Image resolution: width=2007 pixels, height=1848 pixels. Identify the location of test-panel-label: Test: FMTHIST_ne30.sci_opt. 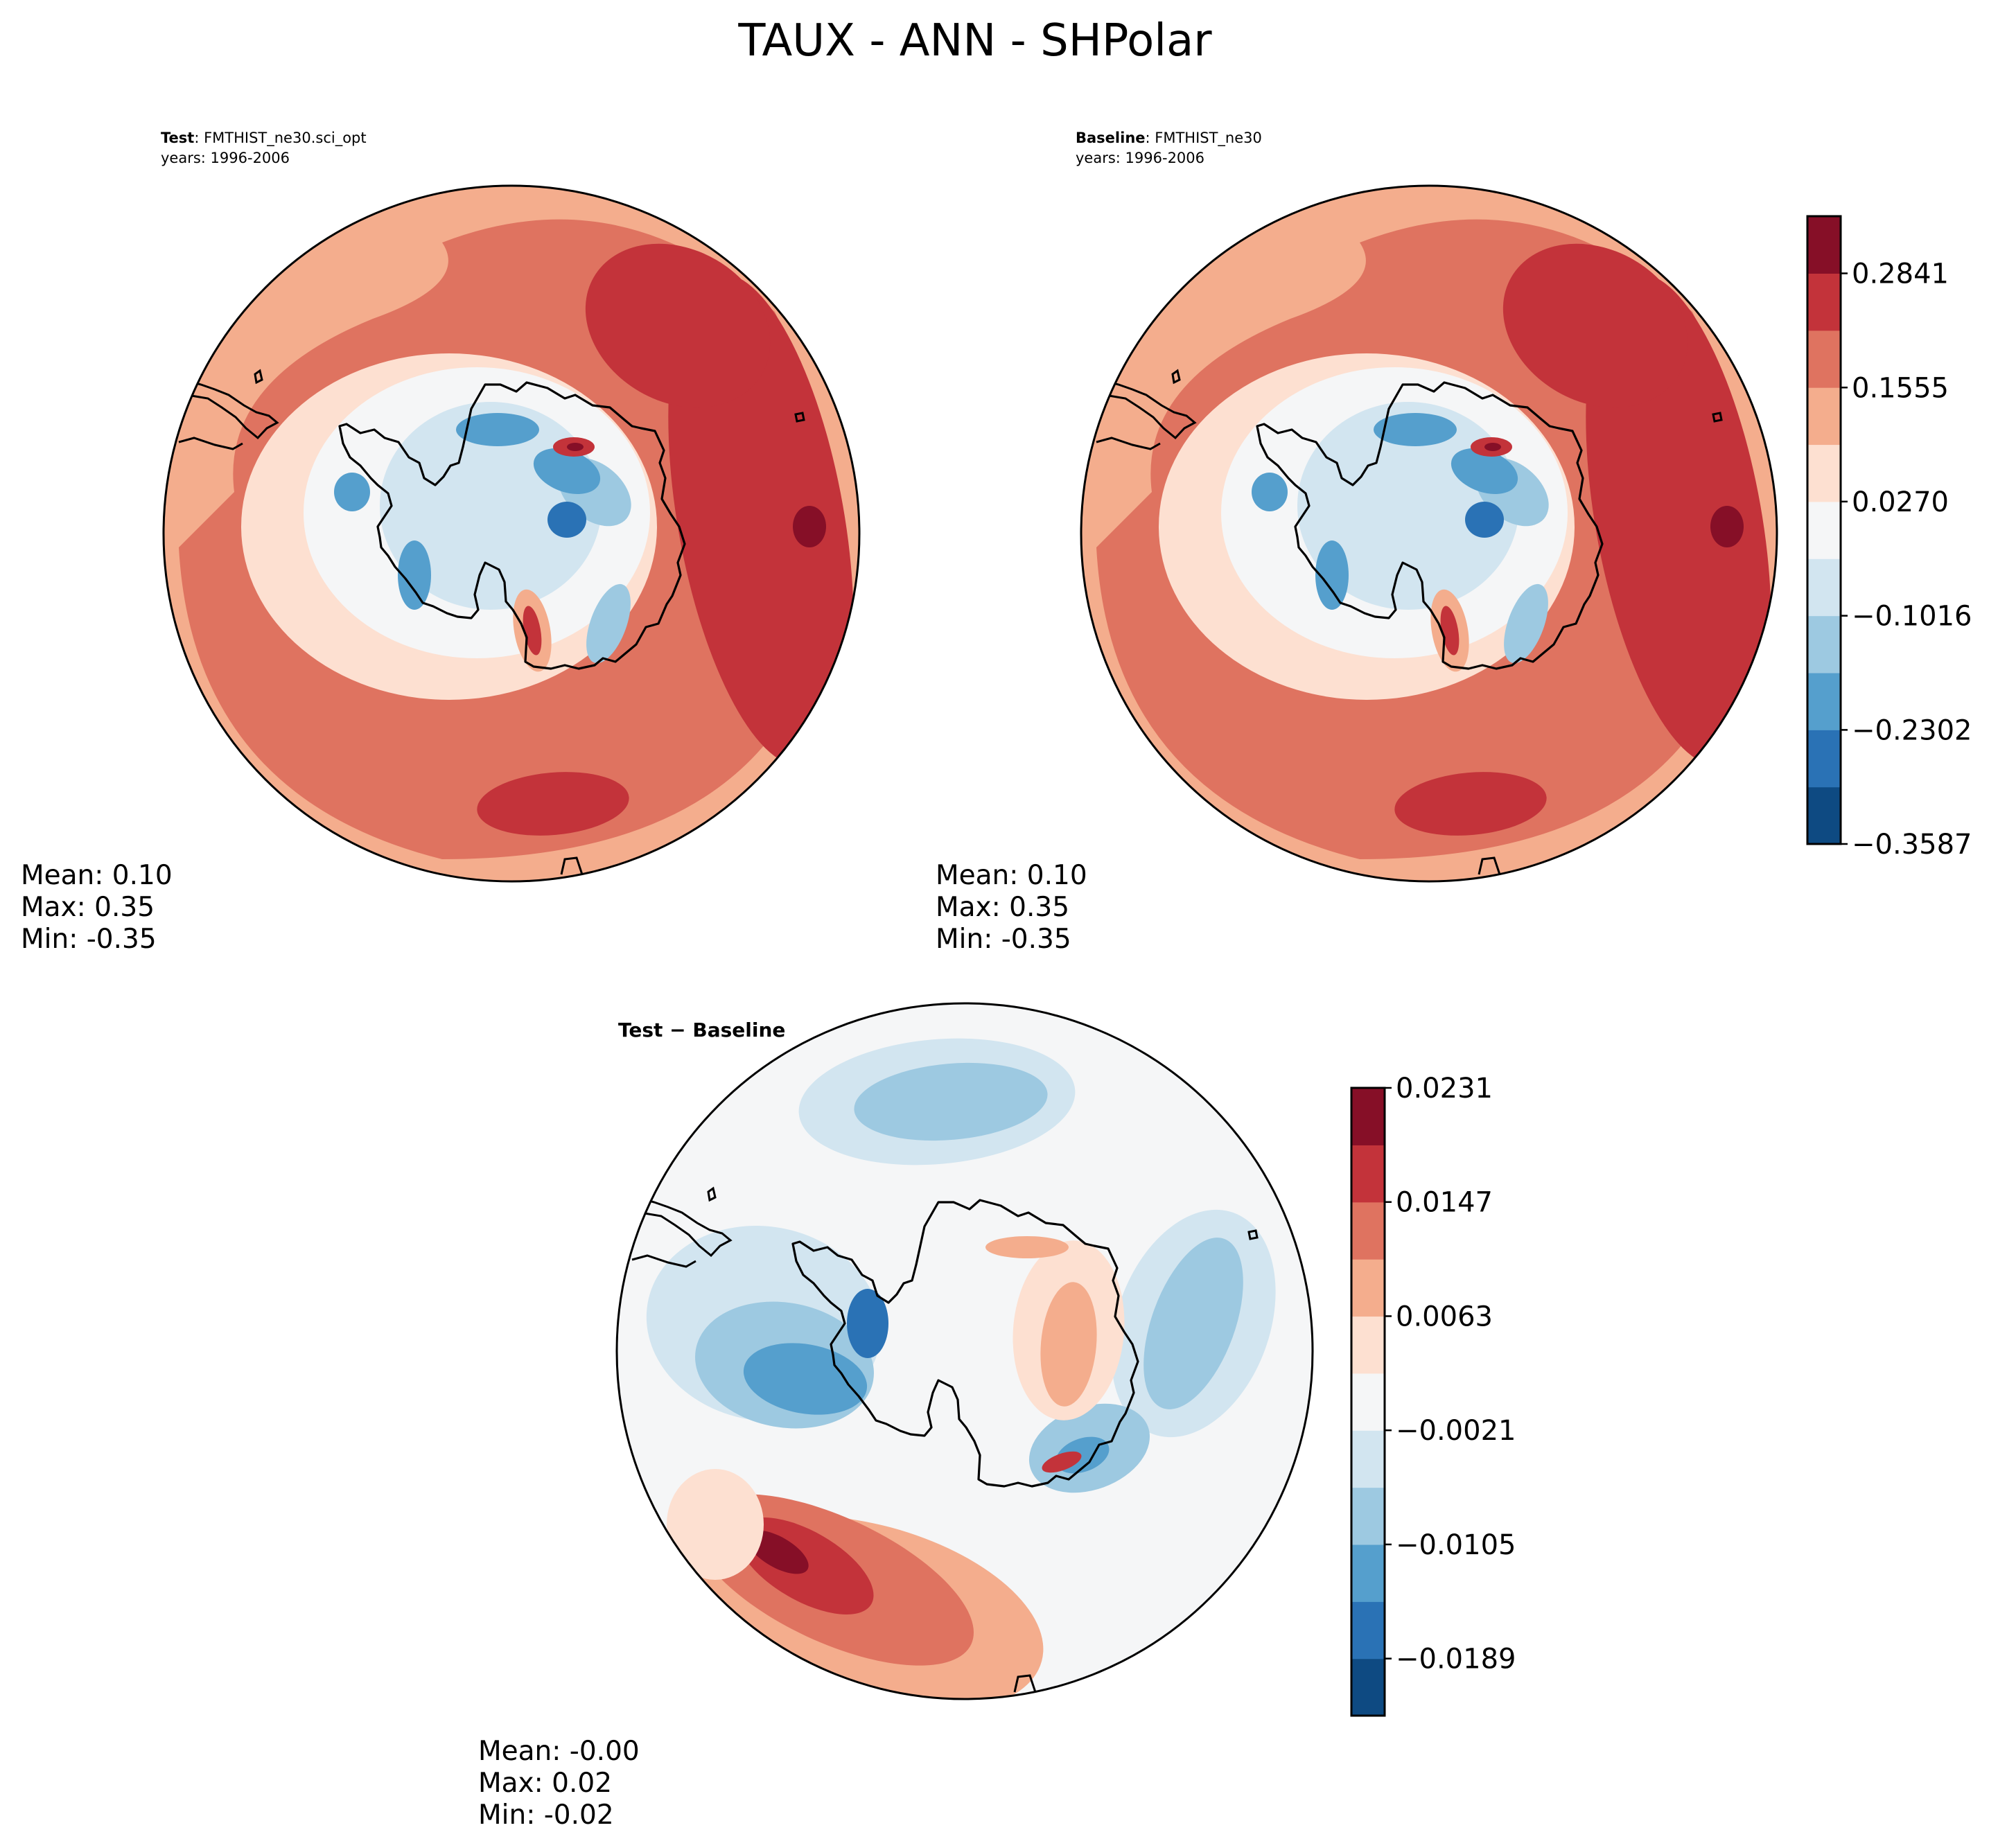
(264, 138).